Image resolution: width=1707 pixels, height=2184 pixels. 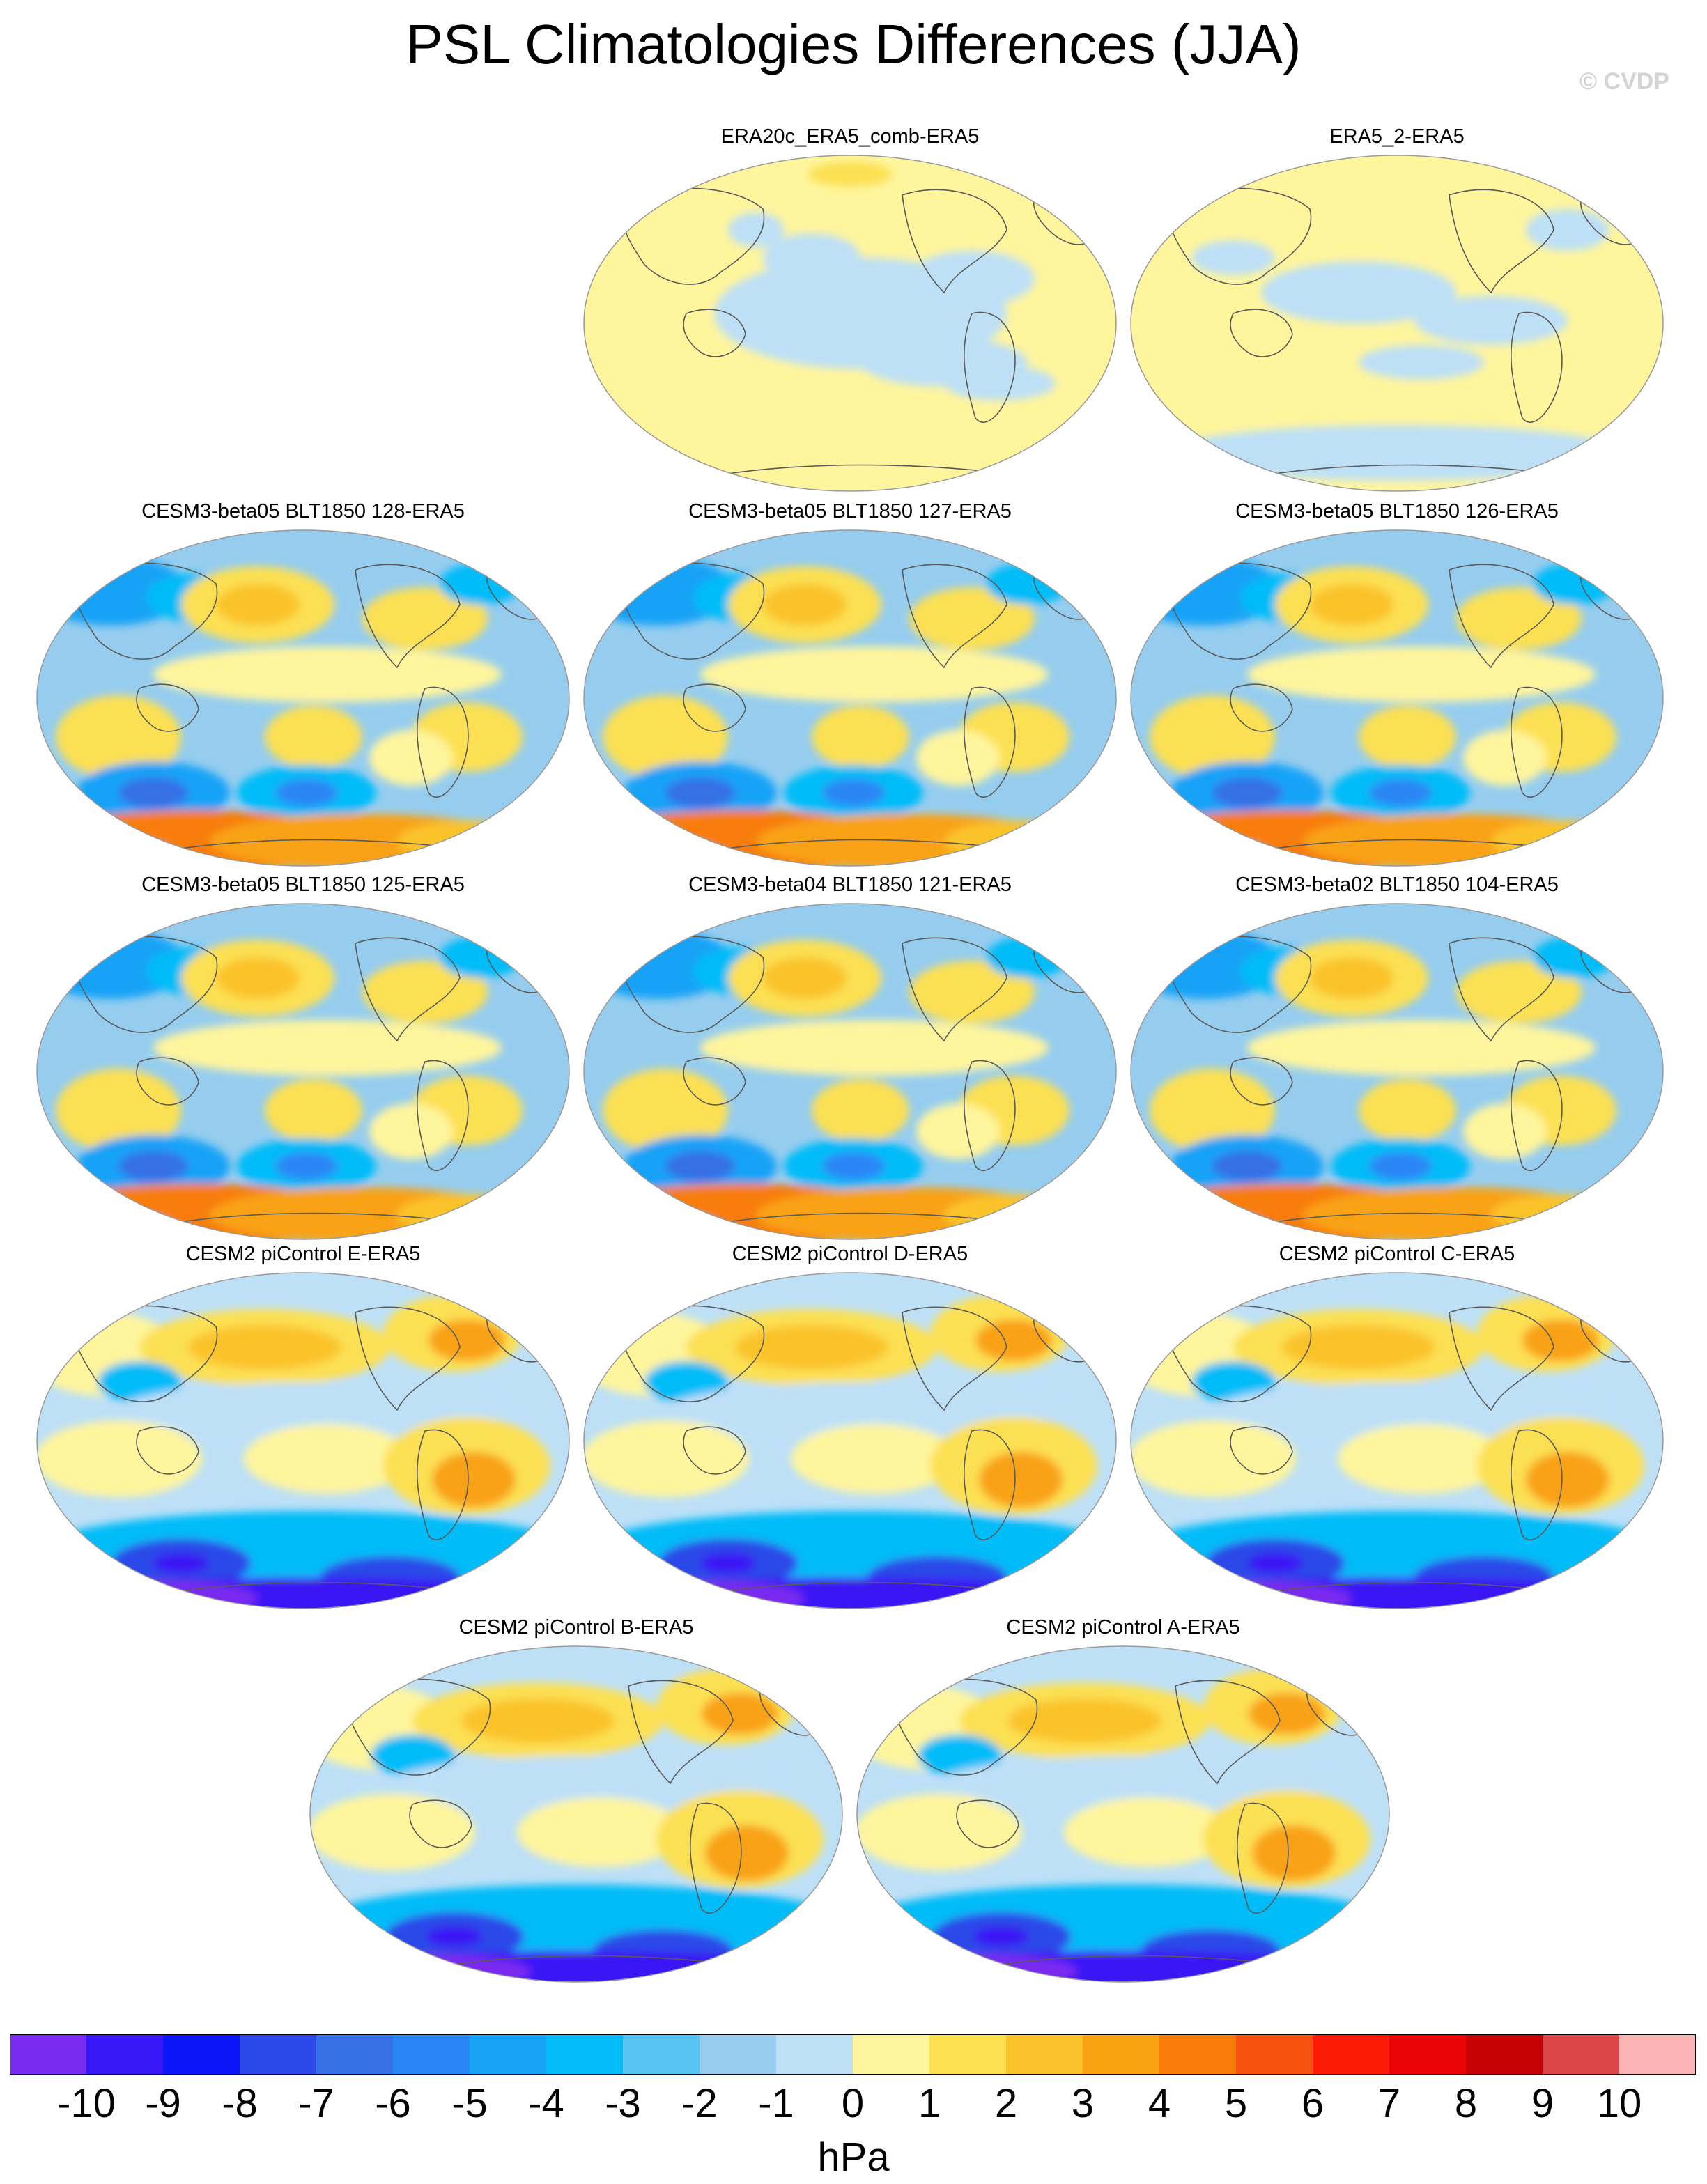 What do you see at coordinates (1624, 81) in the screenshot?
I see `watermark: © CVDP` at bounding box center [1624, 81].